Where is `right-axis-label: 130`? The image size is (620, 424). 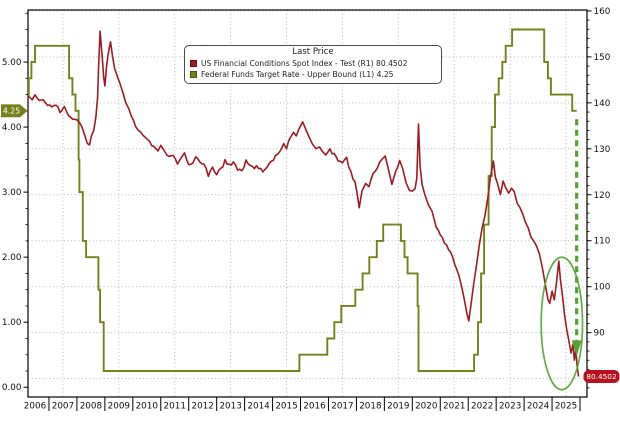
right-axis-label: 130 is located at coordinates (602, 150).